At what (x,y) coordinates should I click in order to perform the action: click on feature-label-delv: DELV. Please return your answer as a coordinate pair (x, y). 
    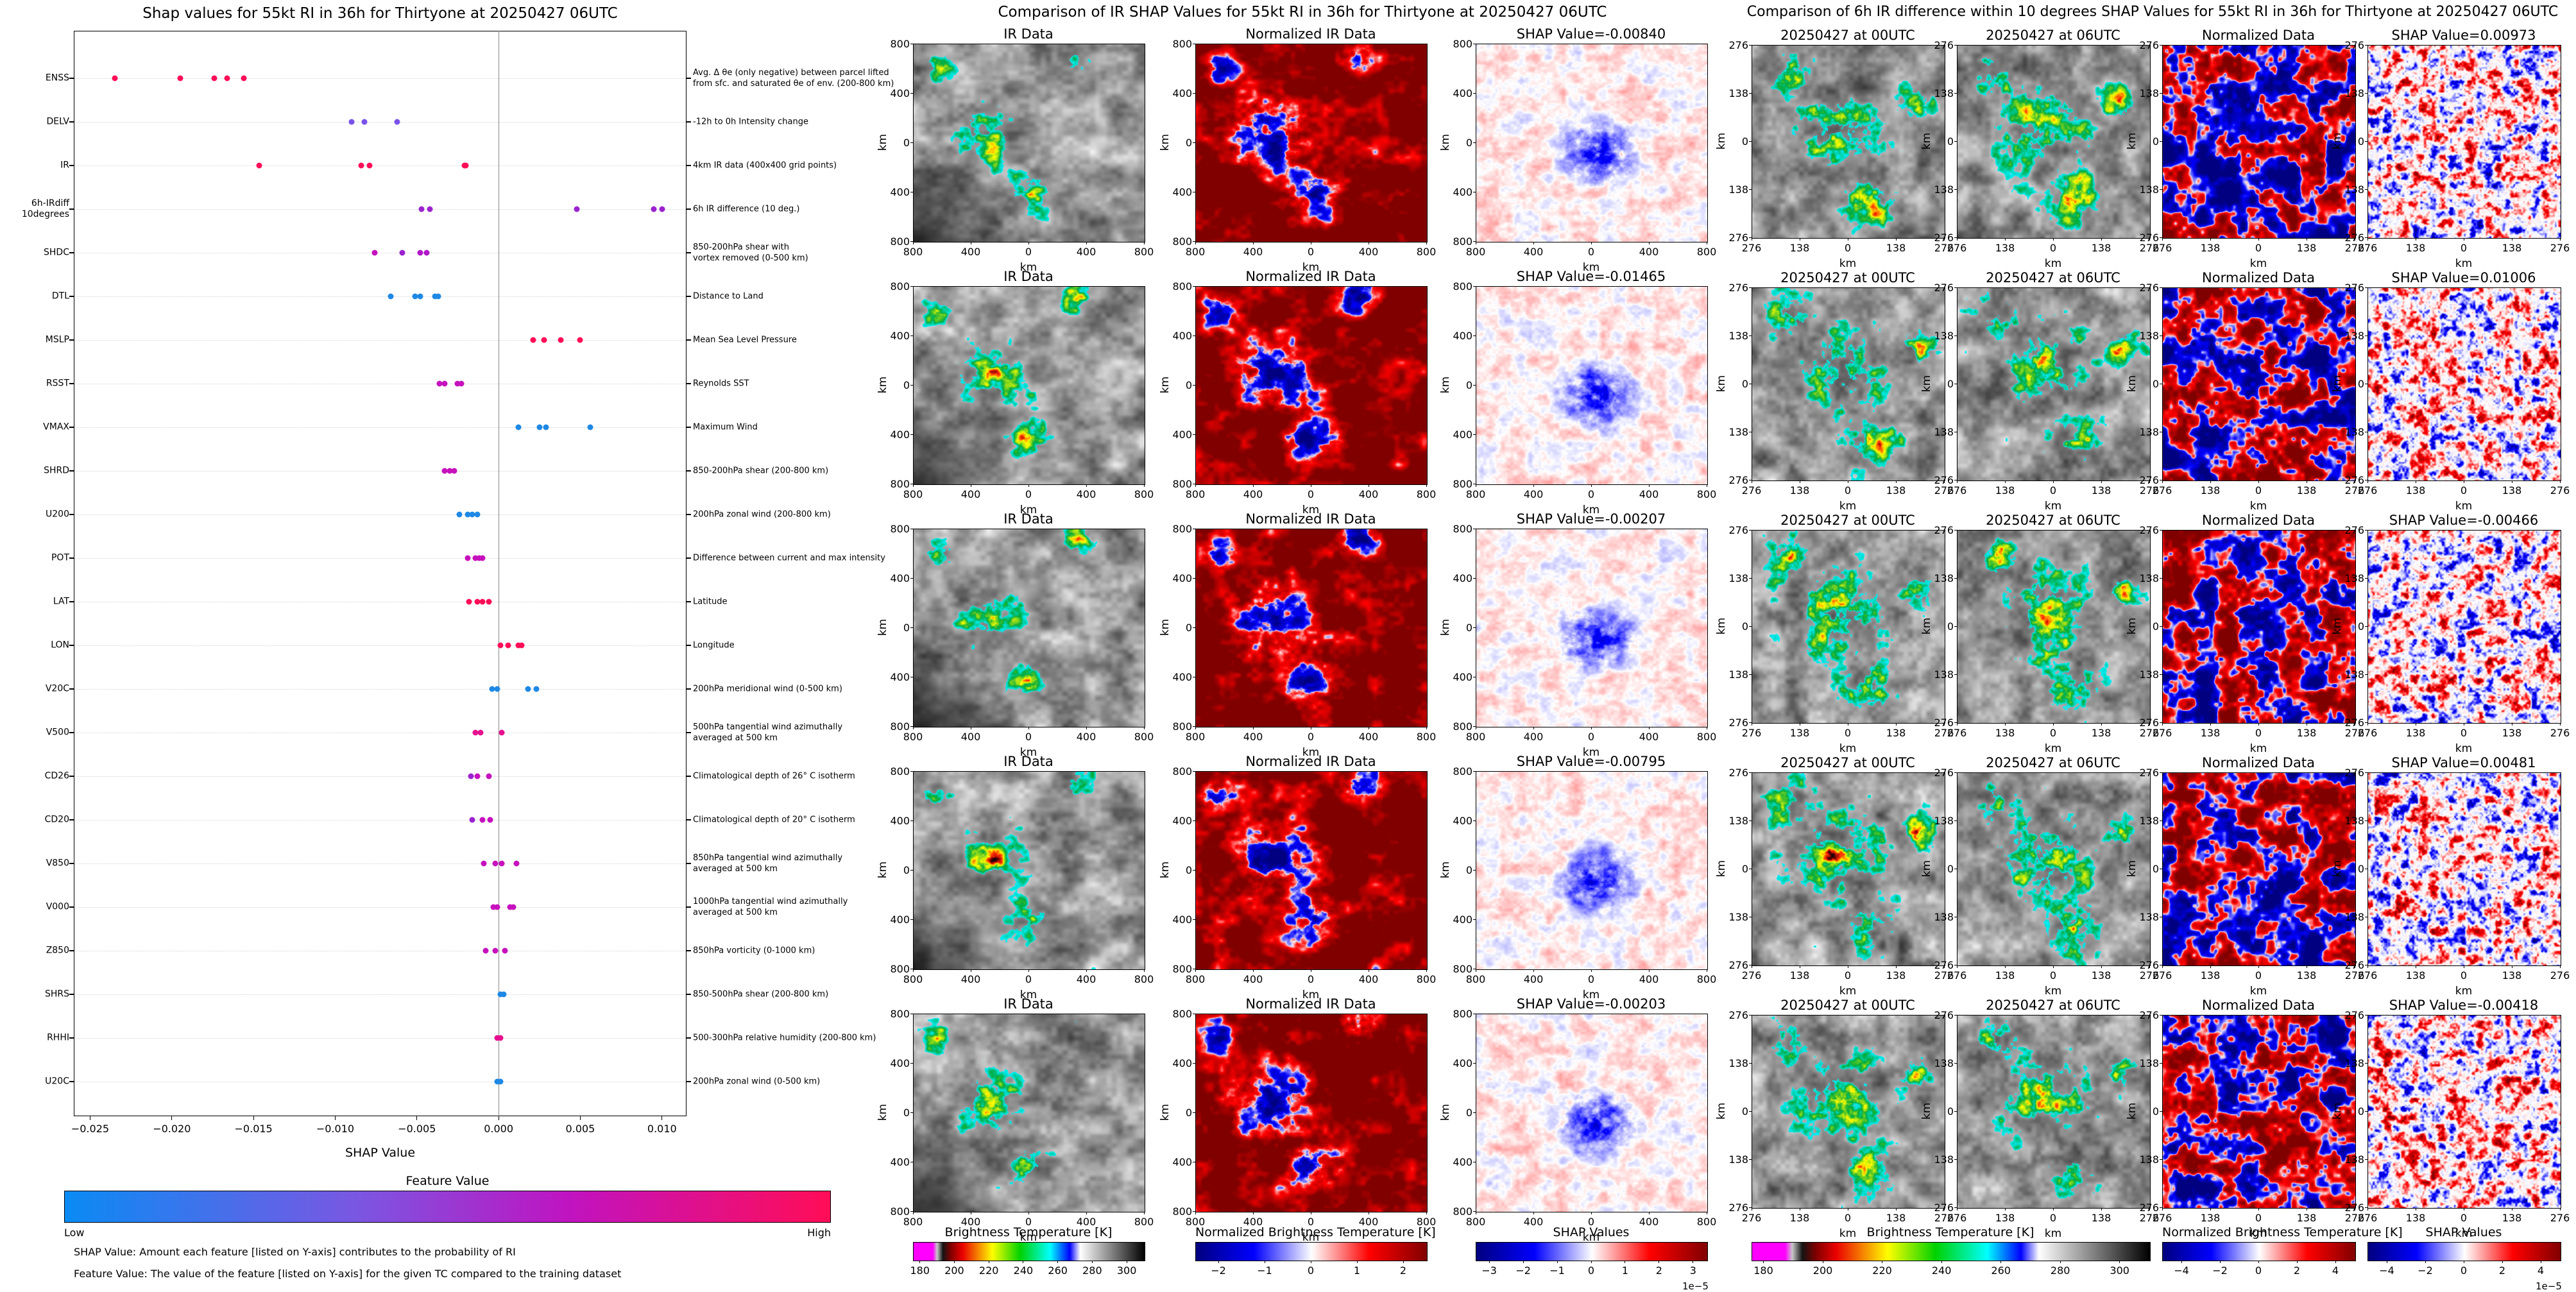
    Looking at the image, I should click on (58, 121).